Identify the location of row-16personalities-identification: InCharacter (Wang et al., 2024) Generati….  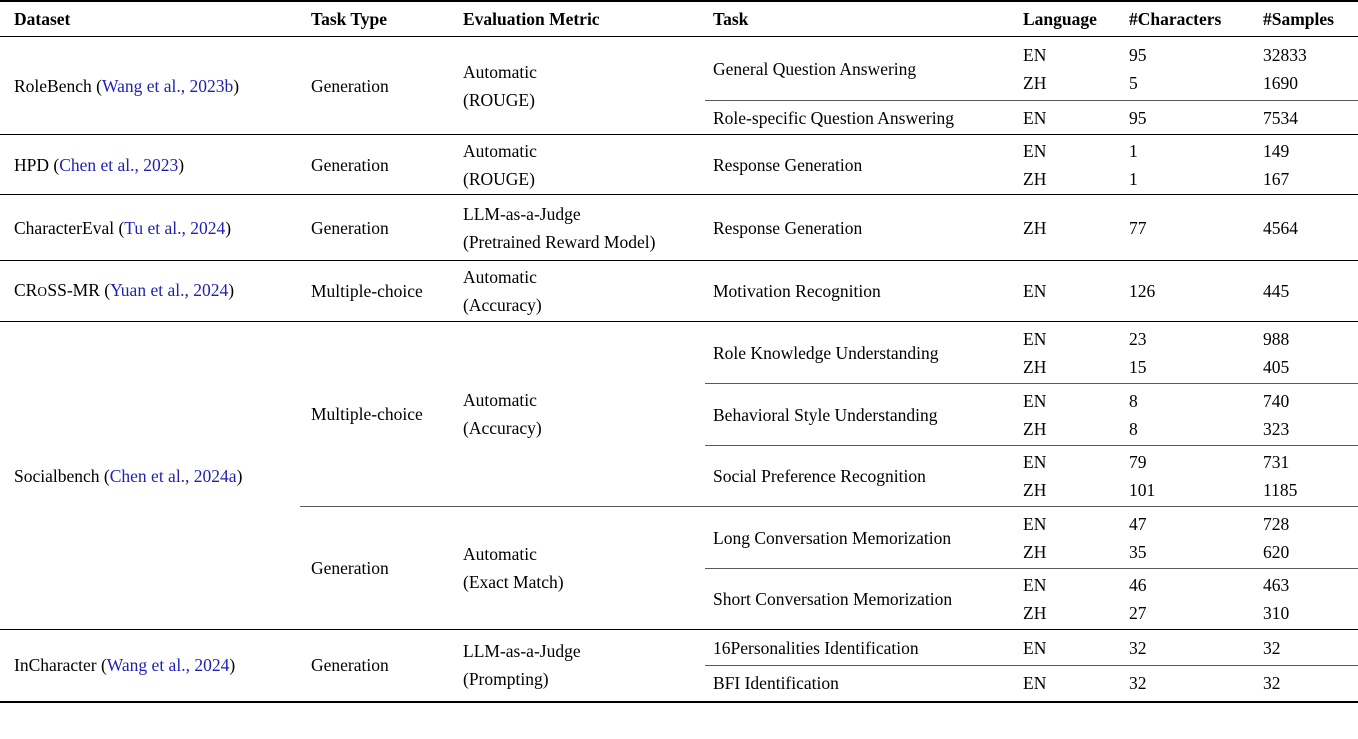
(679, 665).